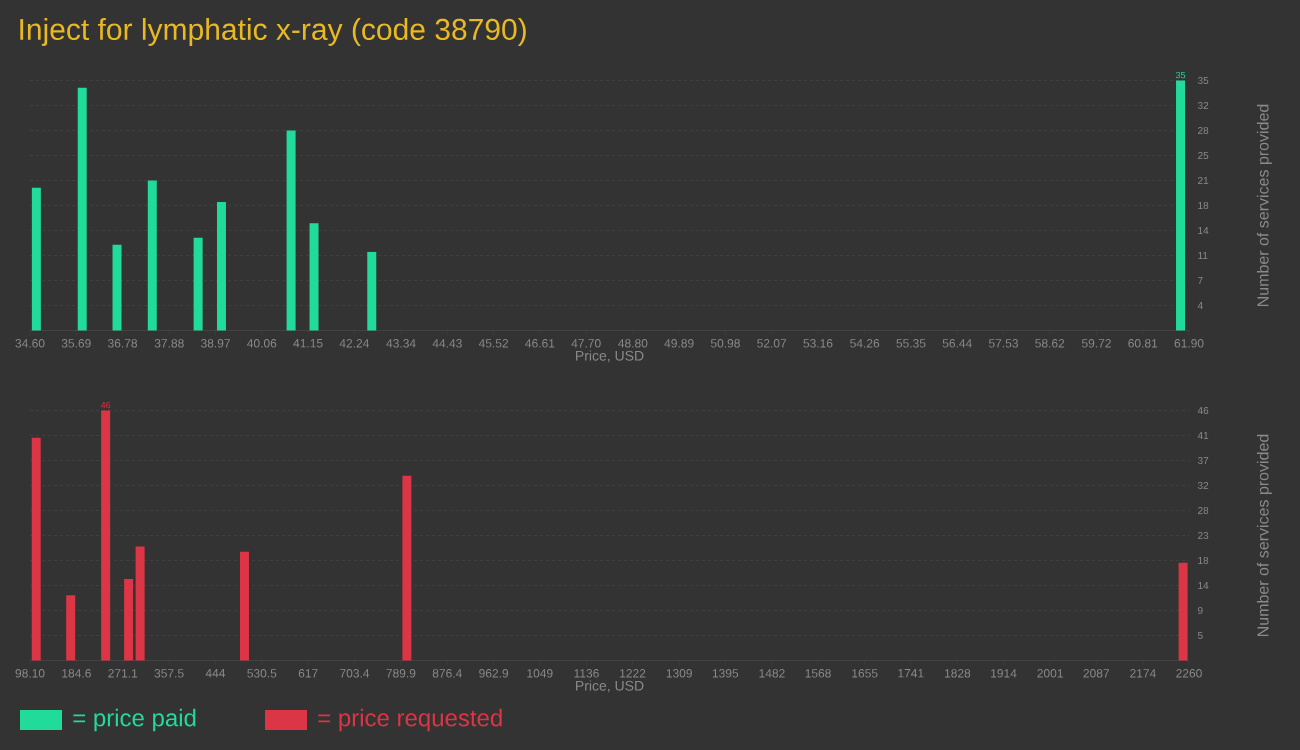  Describe the element at coordinates (273, 32) in the screenshot. I see `chart-title: Inject for lymphatic x-ray (code 38790)` at that location.